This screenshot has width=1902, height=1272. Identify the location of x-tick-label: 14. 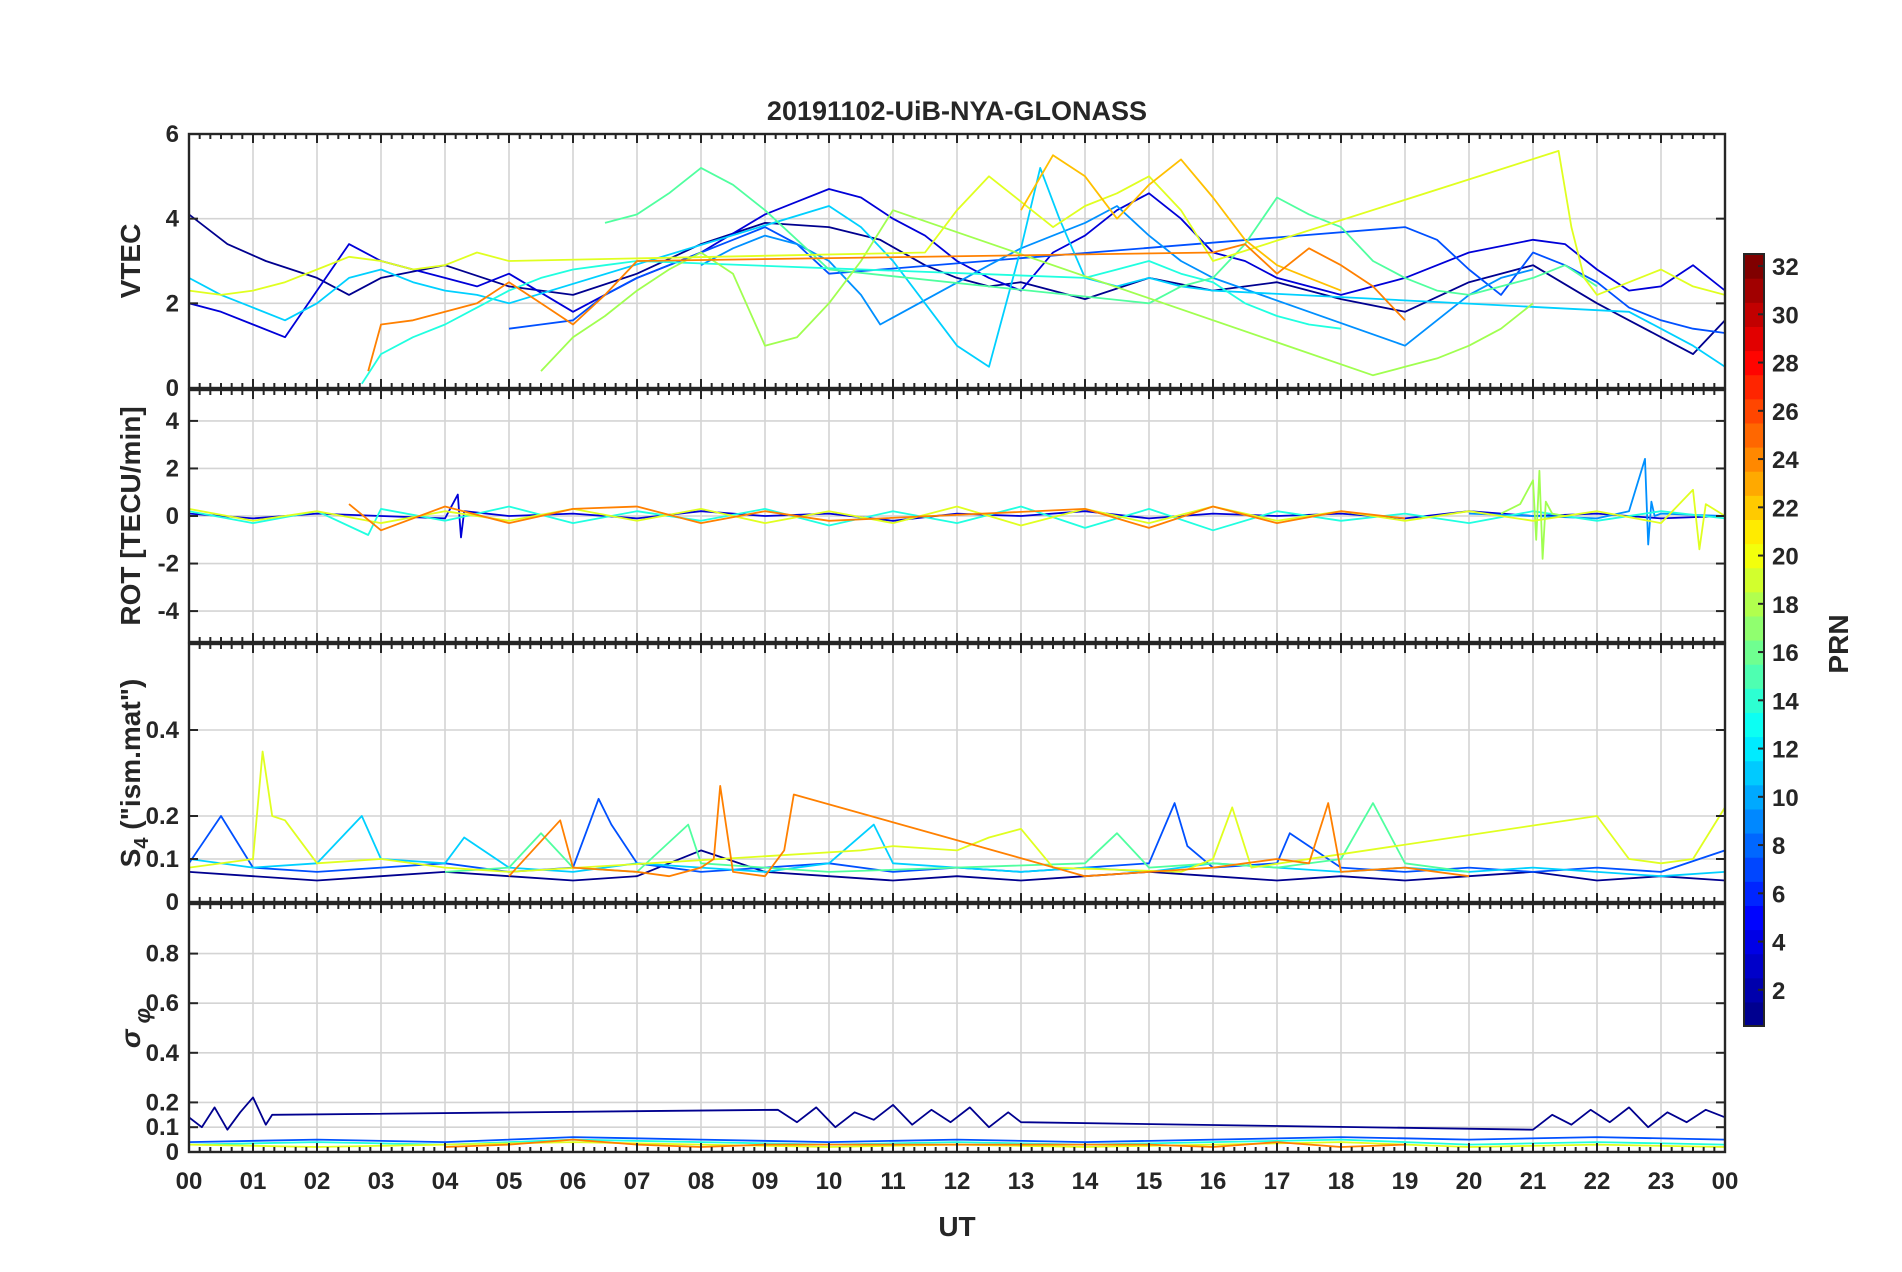
(1085, 1181).